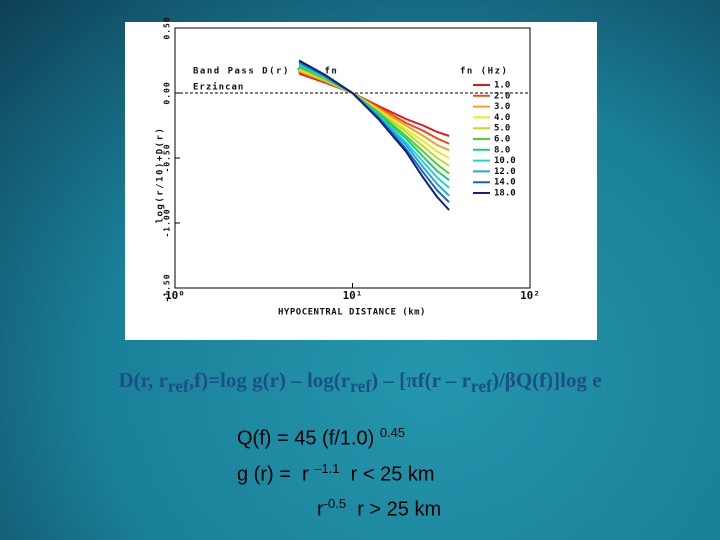  Describe the element at coordinates (502, 96) in the screenshot. I see `legend-label: 2.0` at that location.